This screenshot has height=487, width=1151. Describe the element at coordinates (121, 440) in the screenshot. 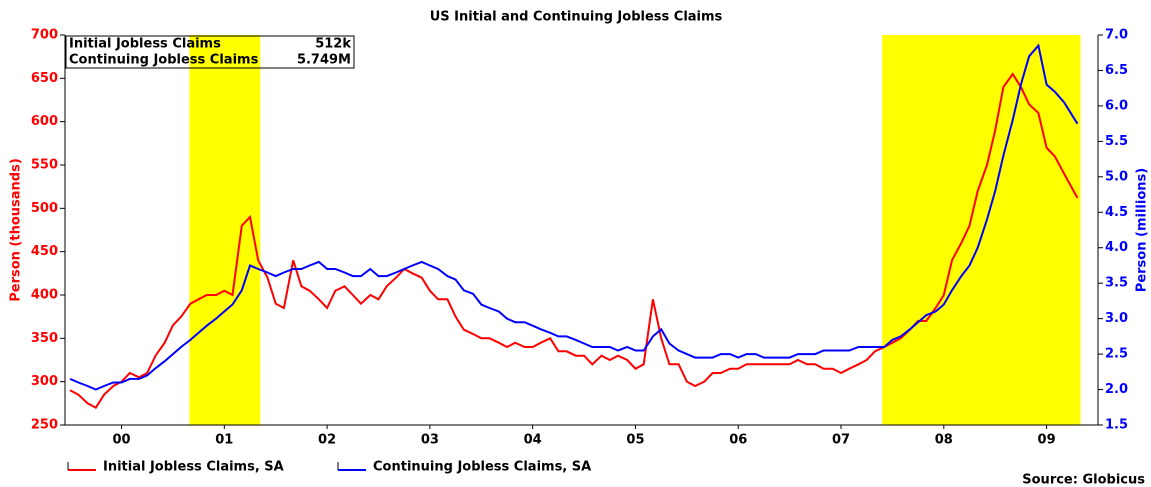

I see `x-tick-label: 00` at that location.